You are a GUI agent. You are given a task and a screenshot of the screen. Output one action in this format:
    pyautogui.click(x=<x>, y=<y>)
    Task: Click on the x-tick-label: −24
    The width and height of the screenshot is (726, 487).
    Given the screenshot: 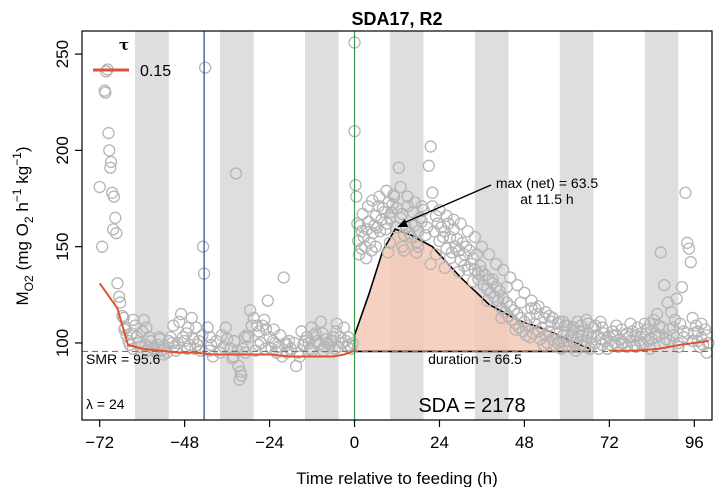 What is the action you would take?
    pyautogui.click(x=269, y=442)
    